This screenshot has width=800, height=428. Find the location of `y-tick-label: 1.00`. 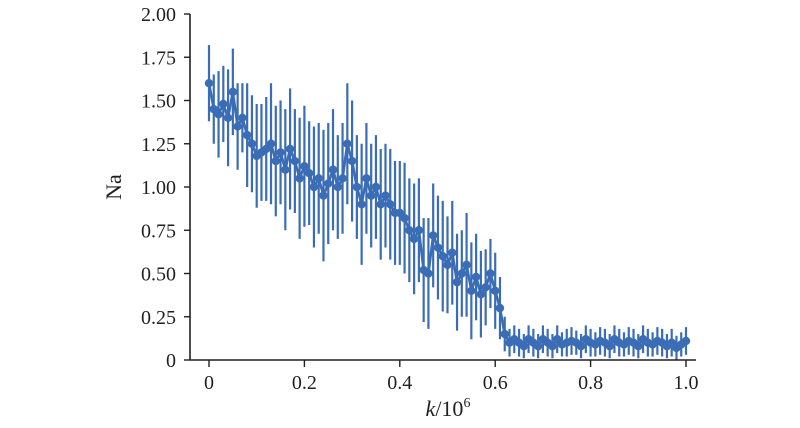

y-tick-label: 1.00 is located at coordinates (158, 188).